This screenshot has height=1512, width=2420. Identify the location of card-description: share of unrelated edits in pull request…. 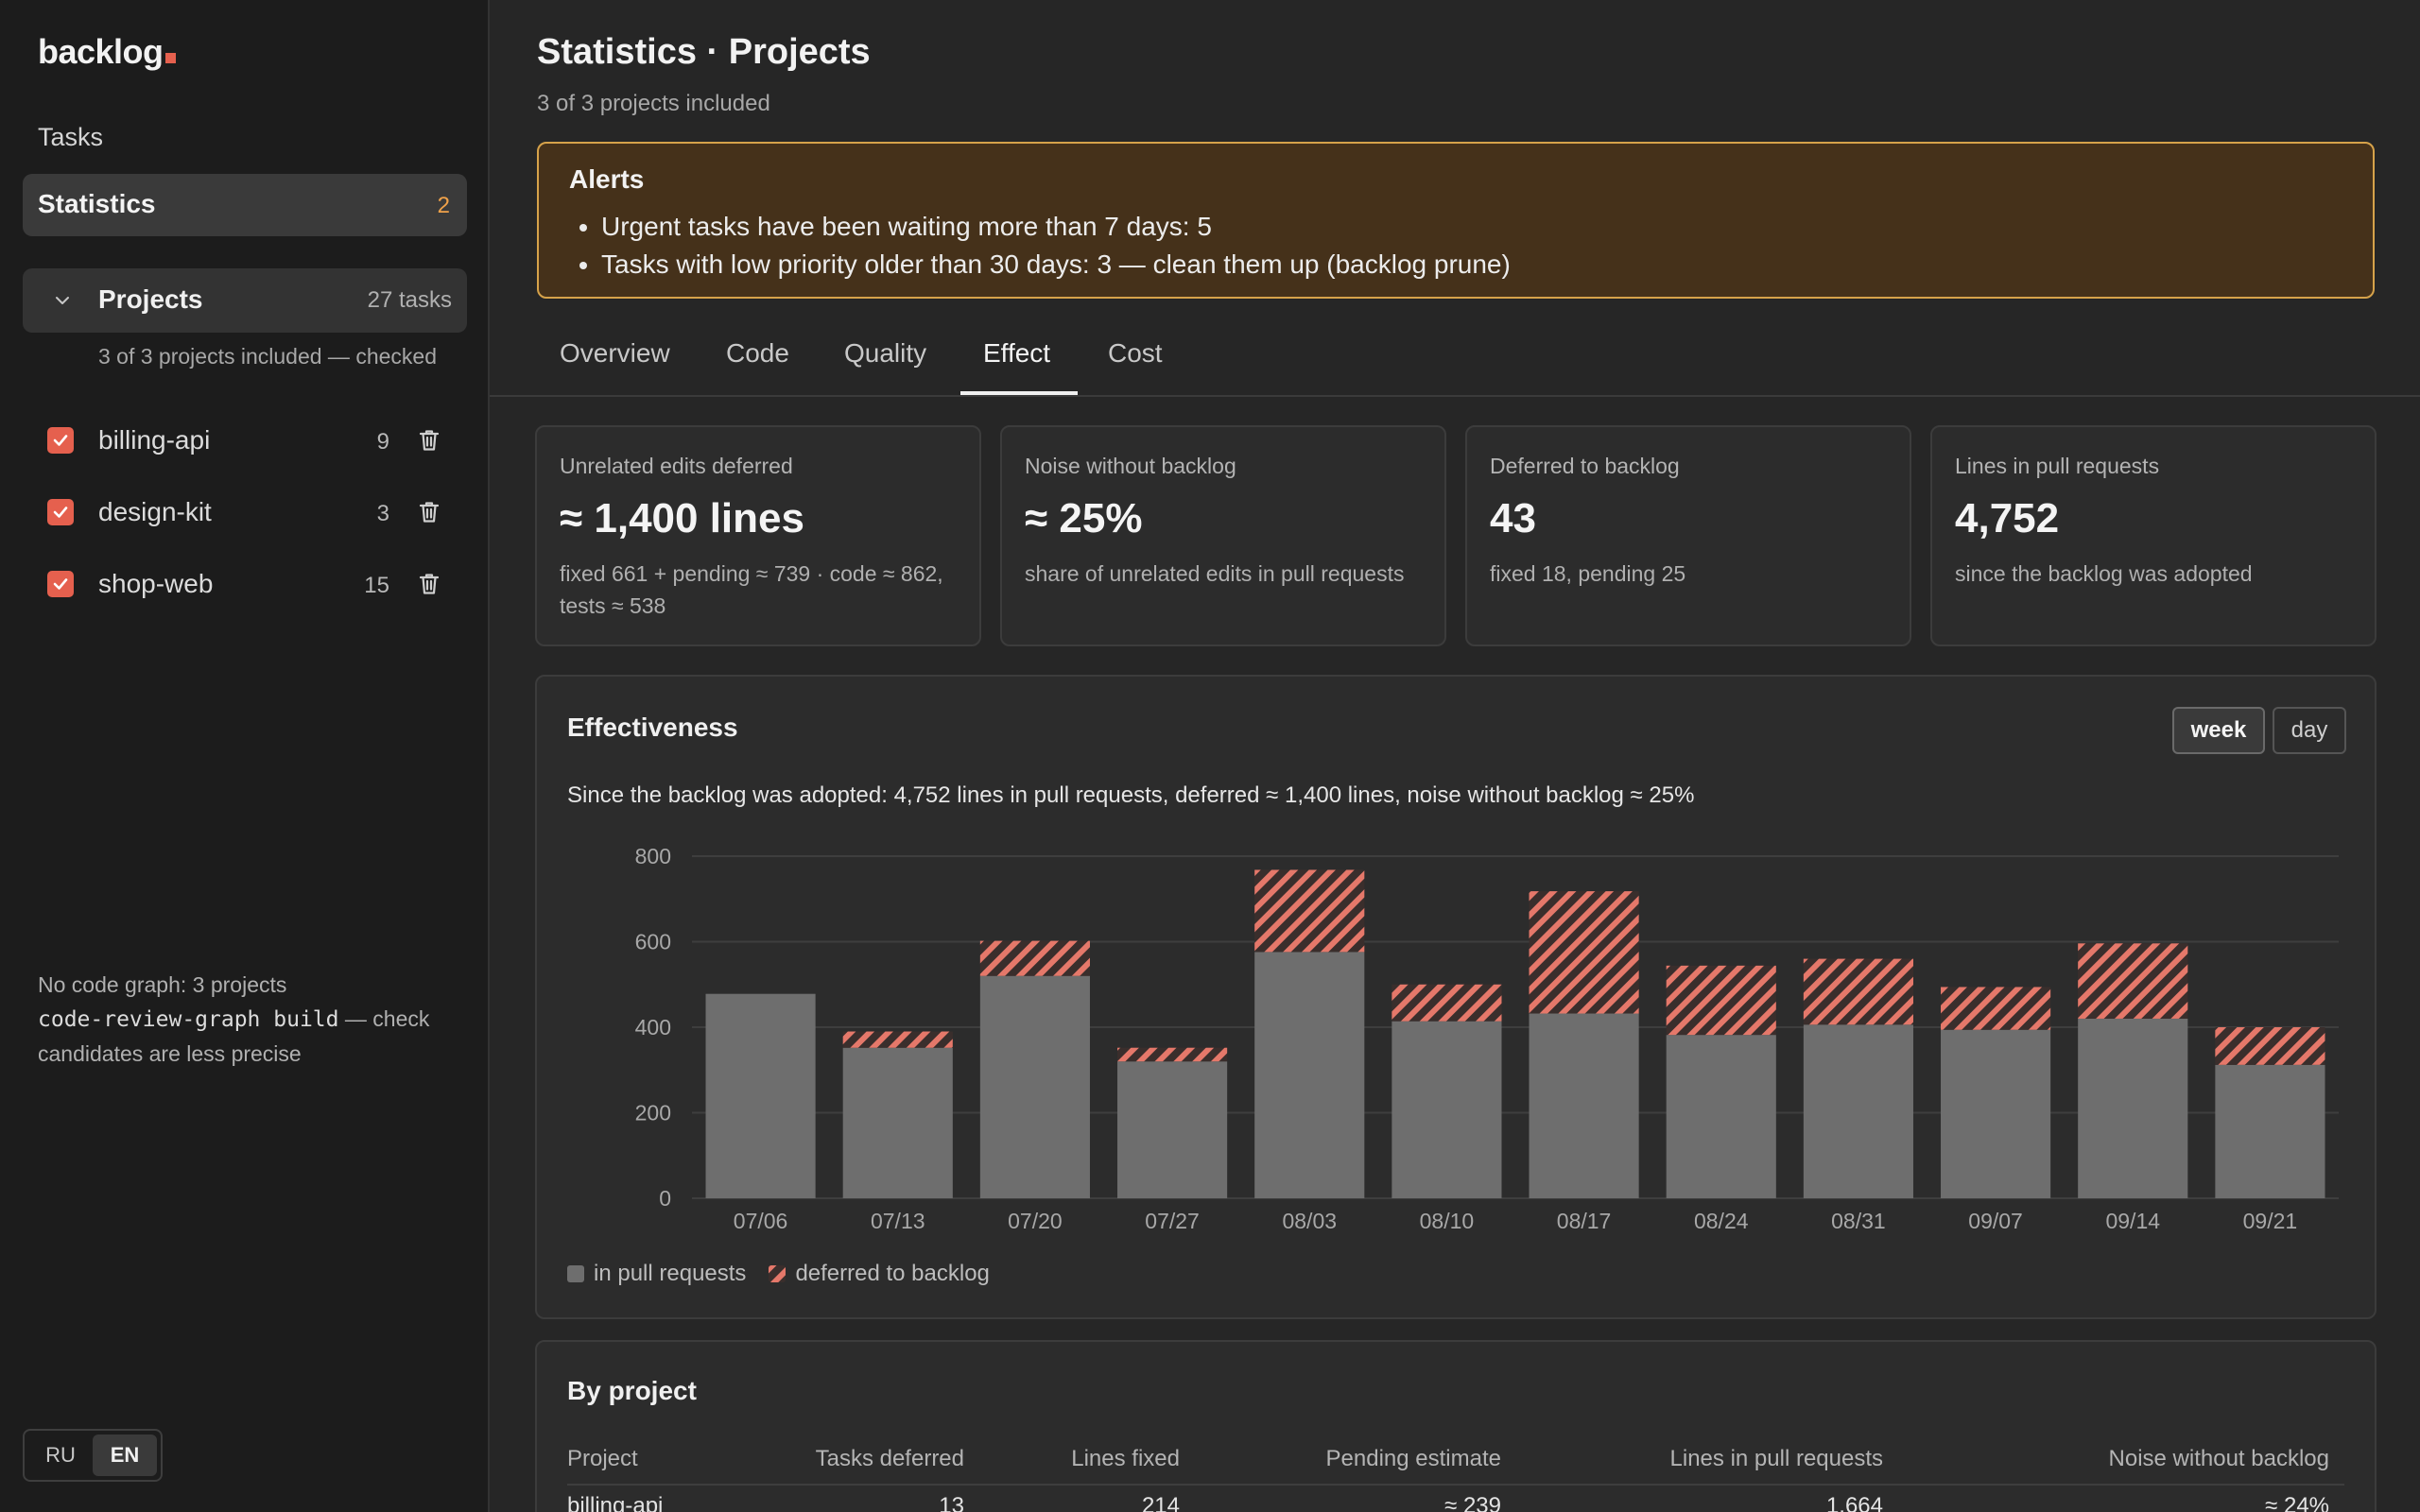
(1215, 573).